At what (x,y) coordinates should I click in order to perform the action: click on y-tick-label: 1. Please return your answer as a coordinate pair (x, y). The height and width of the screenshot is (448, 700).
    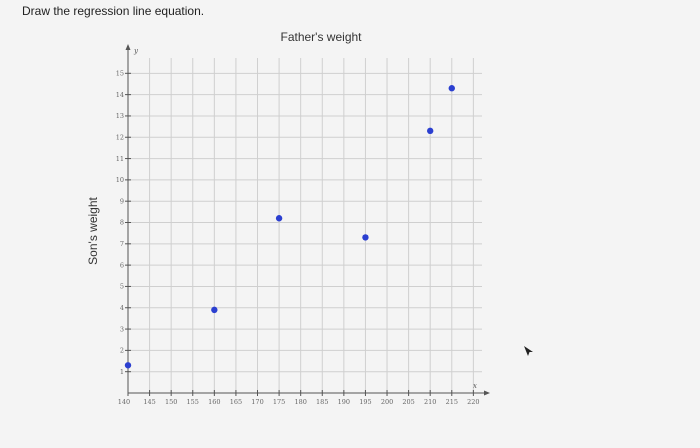
    Looking at the image, I should click on (122, 372).